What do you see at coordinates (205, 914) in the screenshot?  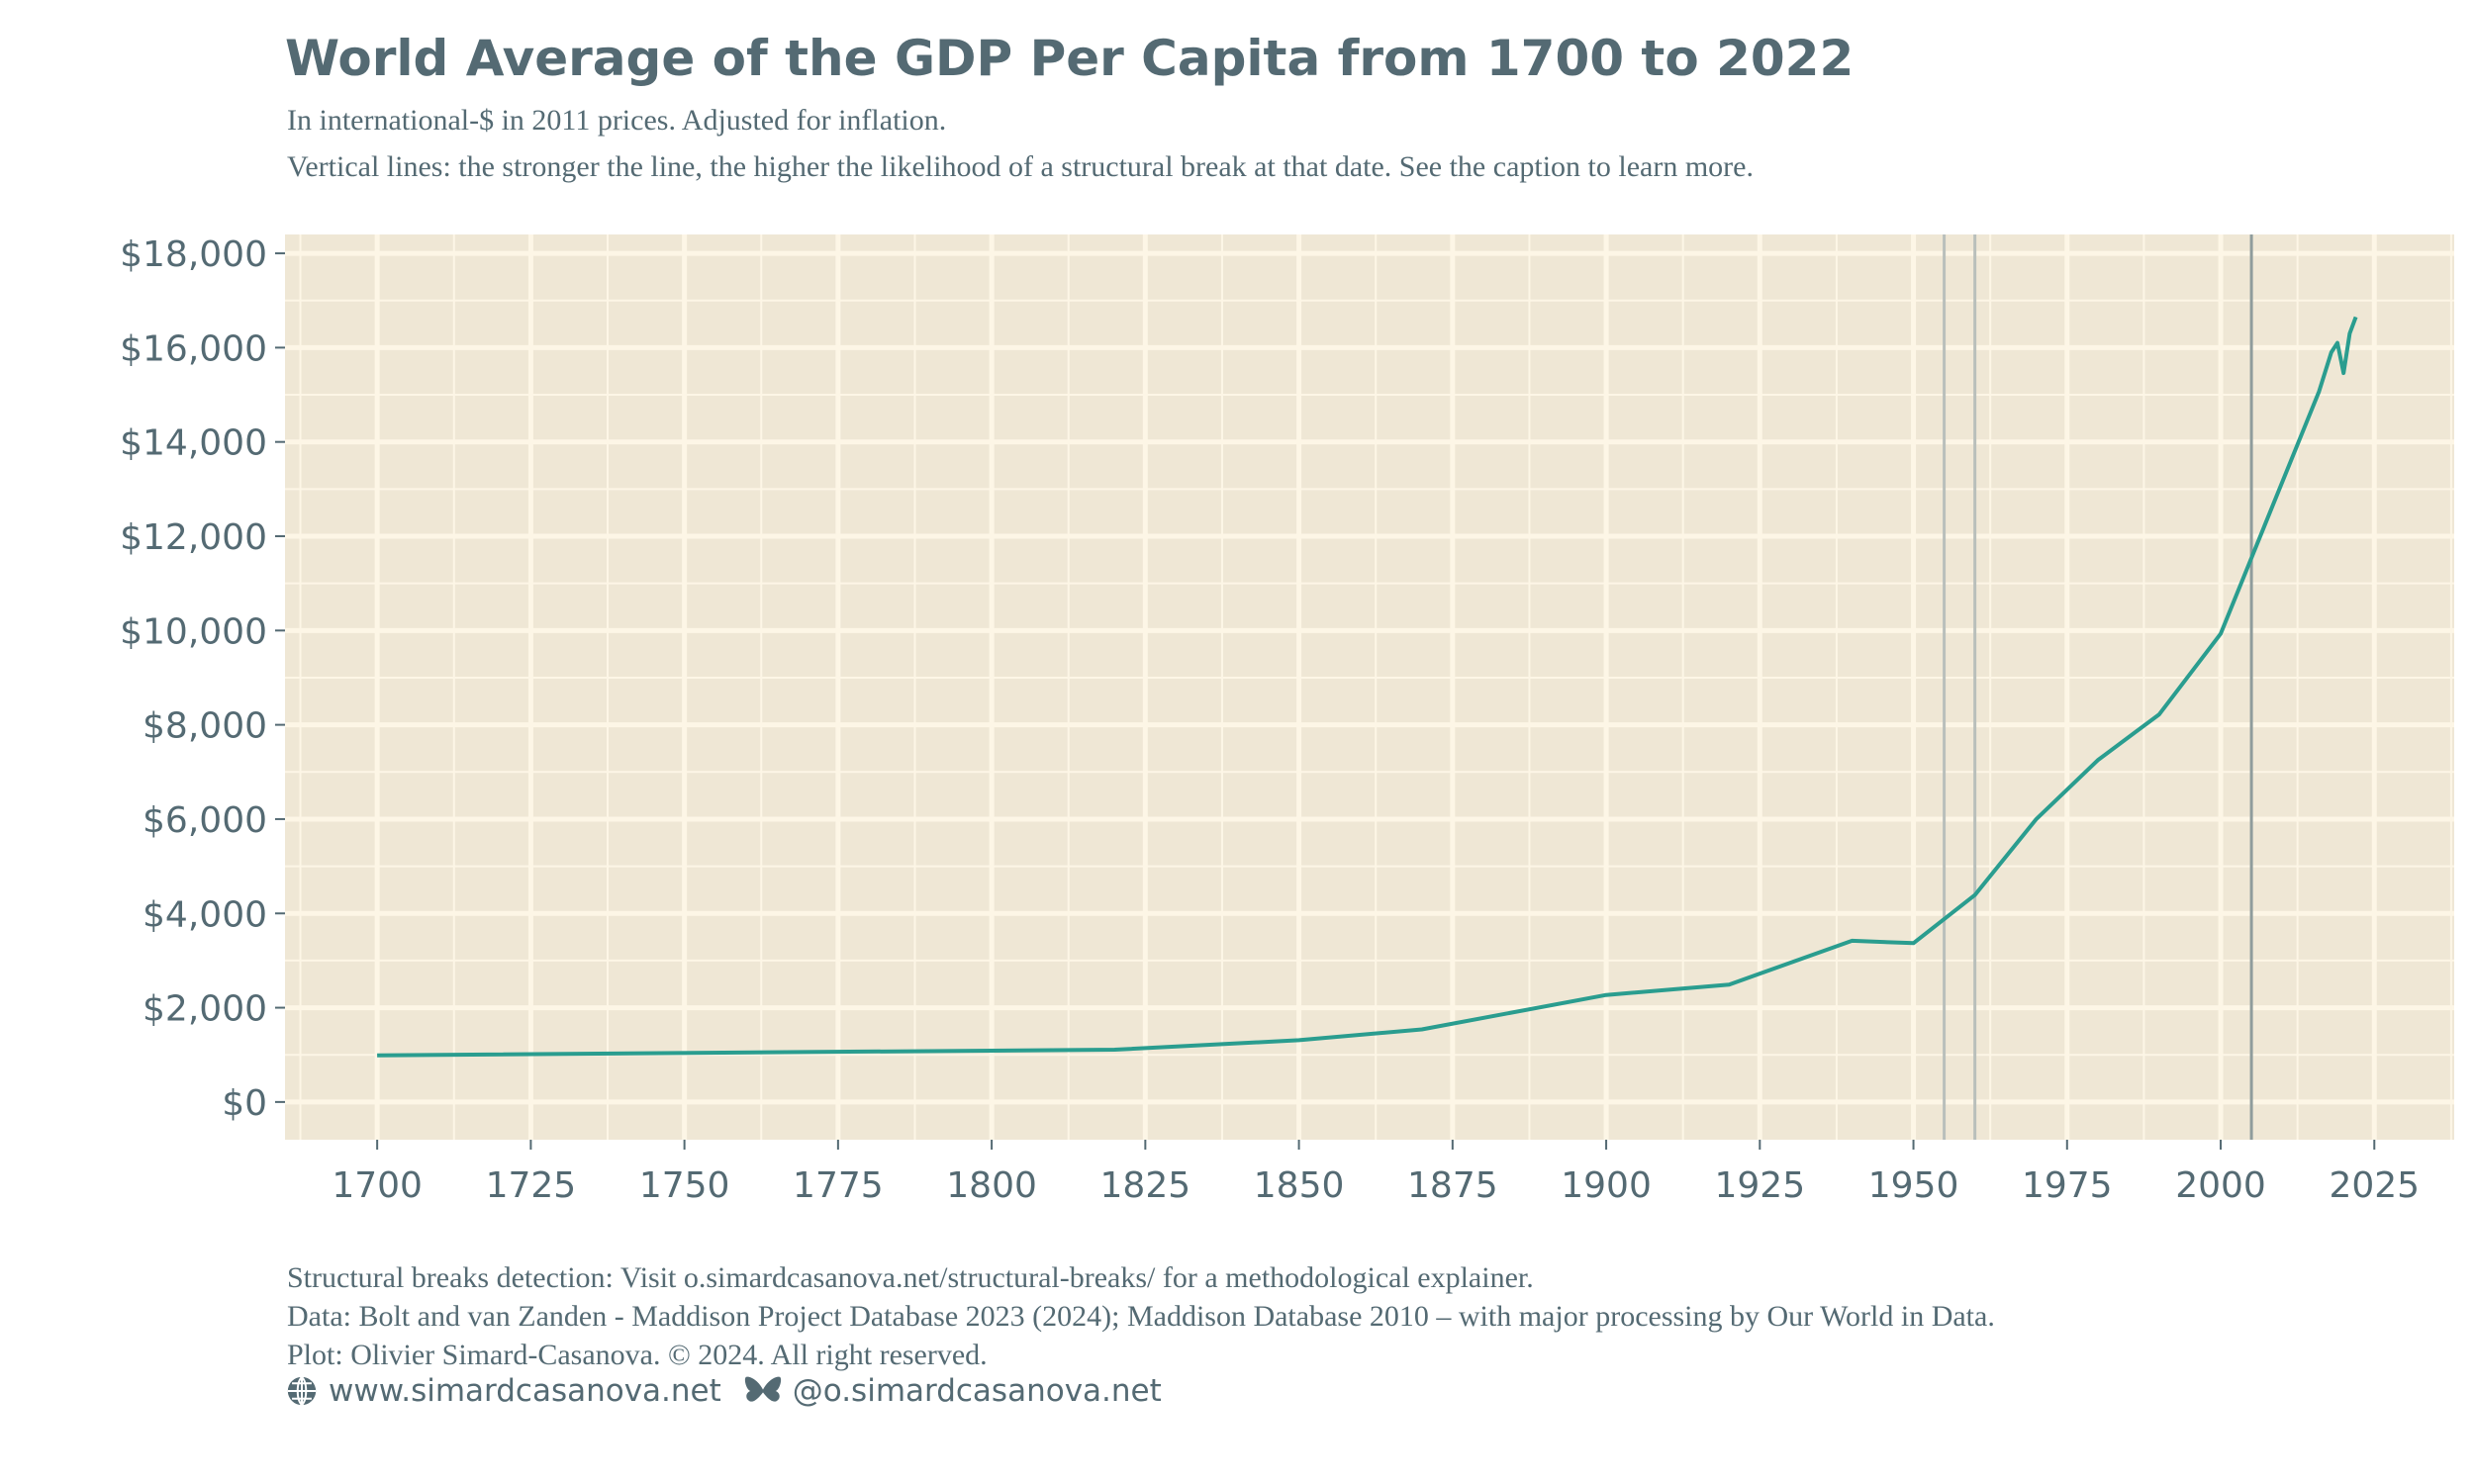 I see `y-tick-label: $4,000` at bounding box center [205, 914].